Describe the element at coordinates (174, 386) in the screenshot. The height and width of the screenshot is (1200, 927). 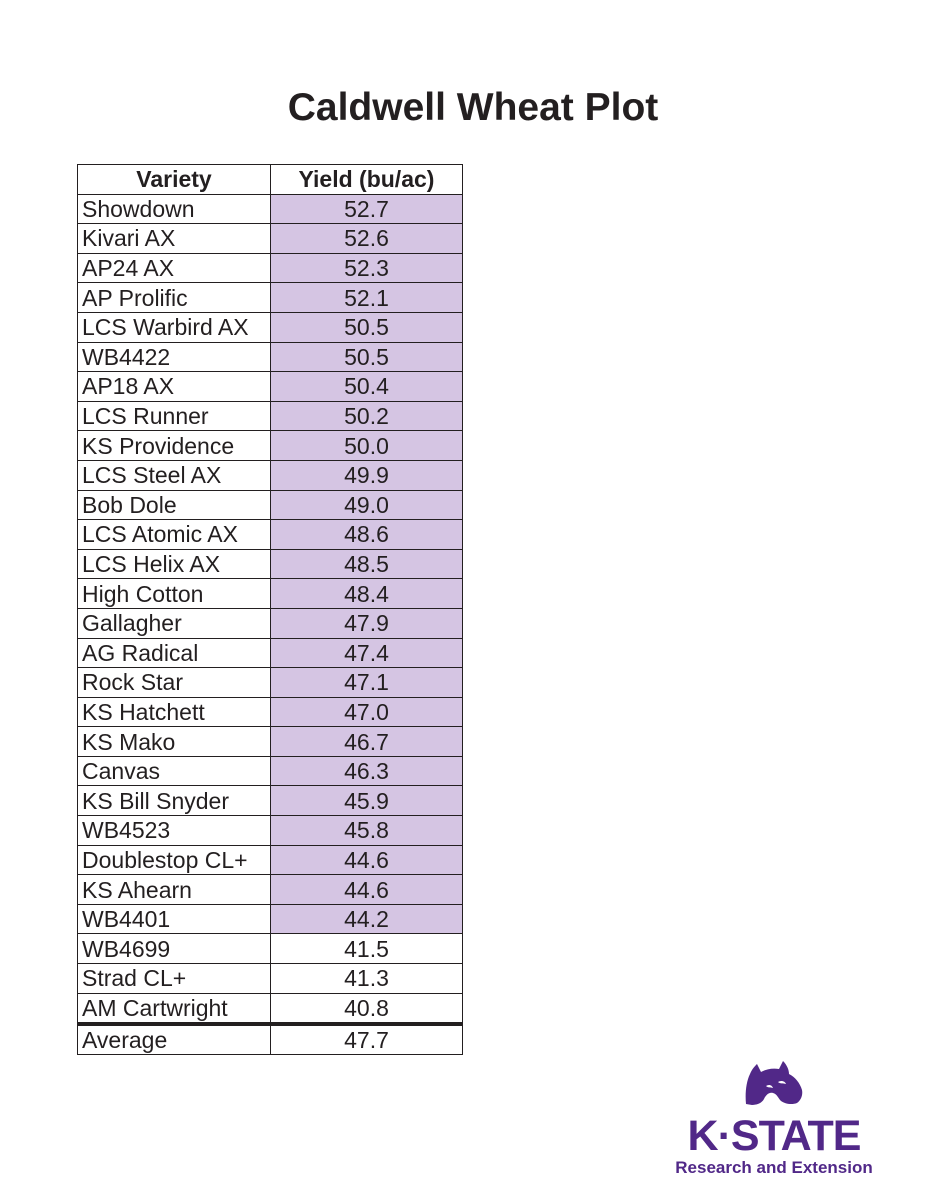
I see `variety-cell: AP18 AX` at that location.